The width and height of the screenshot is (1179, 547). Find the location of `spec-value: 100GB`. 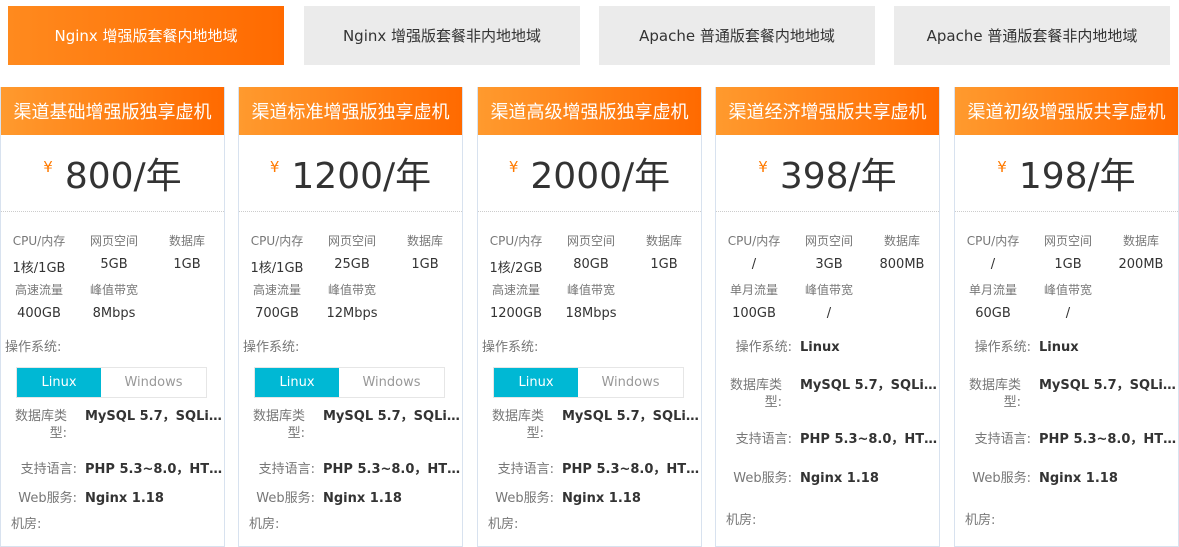

spec-value: 100GB is located at coordinates (754, 313).